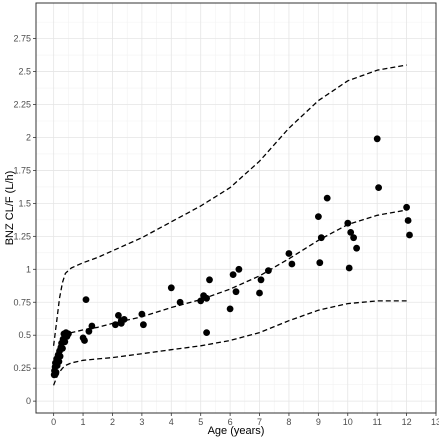 The width and height of the screenshot is (439, 440). I want to click on x-tick-label: 9, so click(318, 422).